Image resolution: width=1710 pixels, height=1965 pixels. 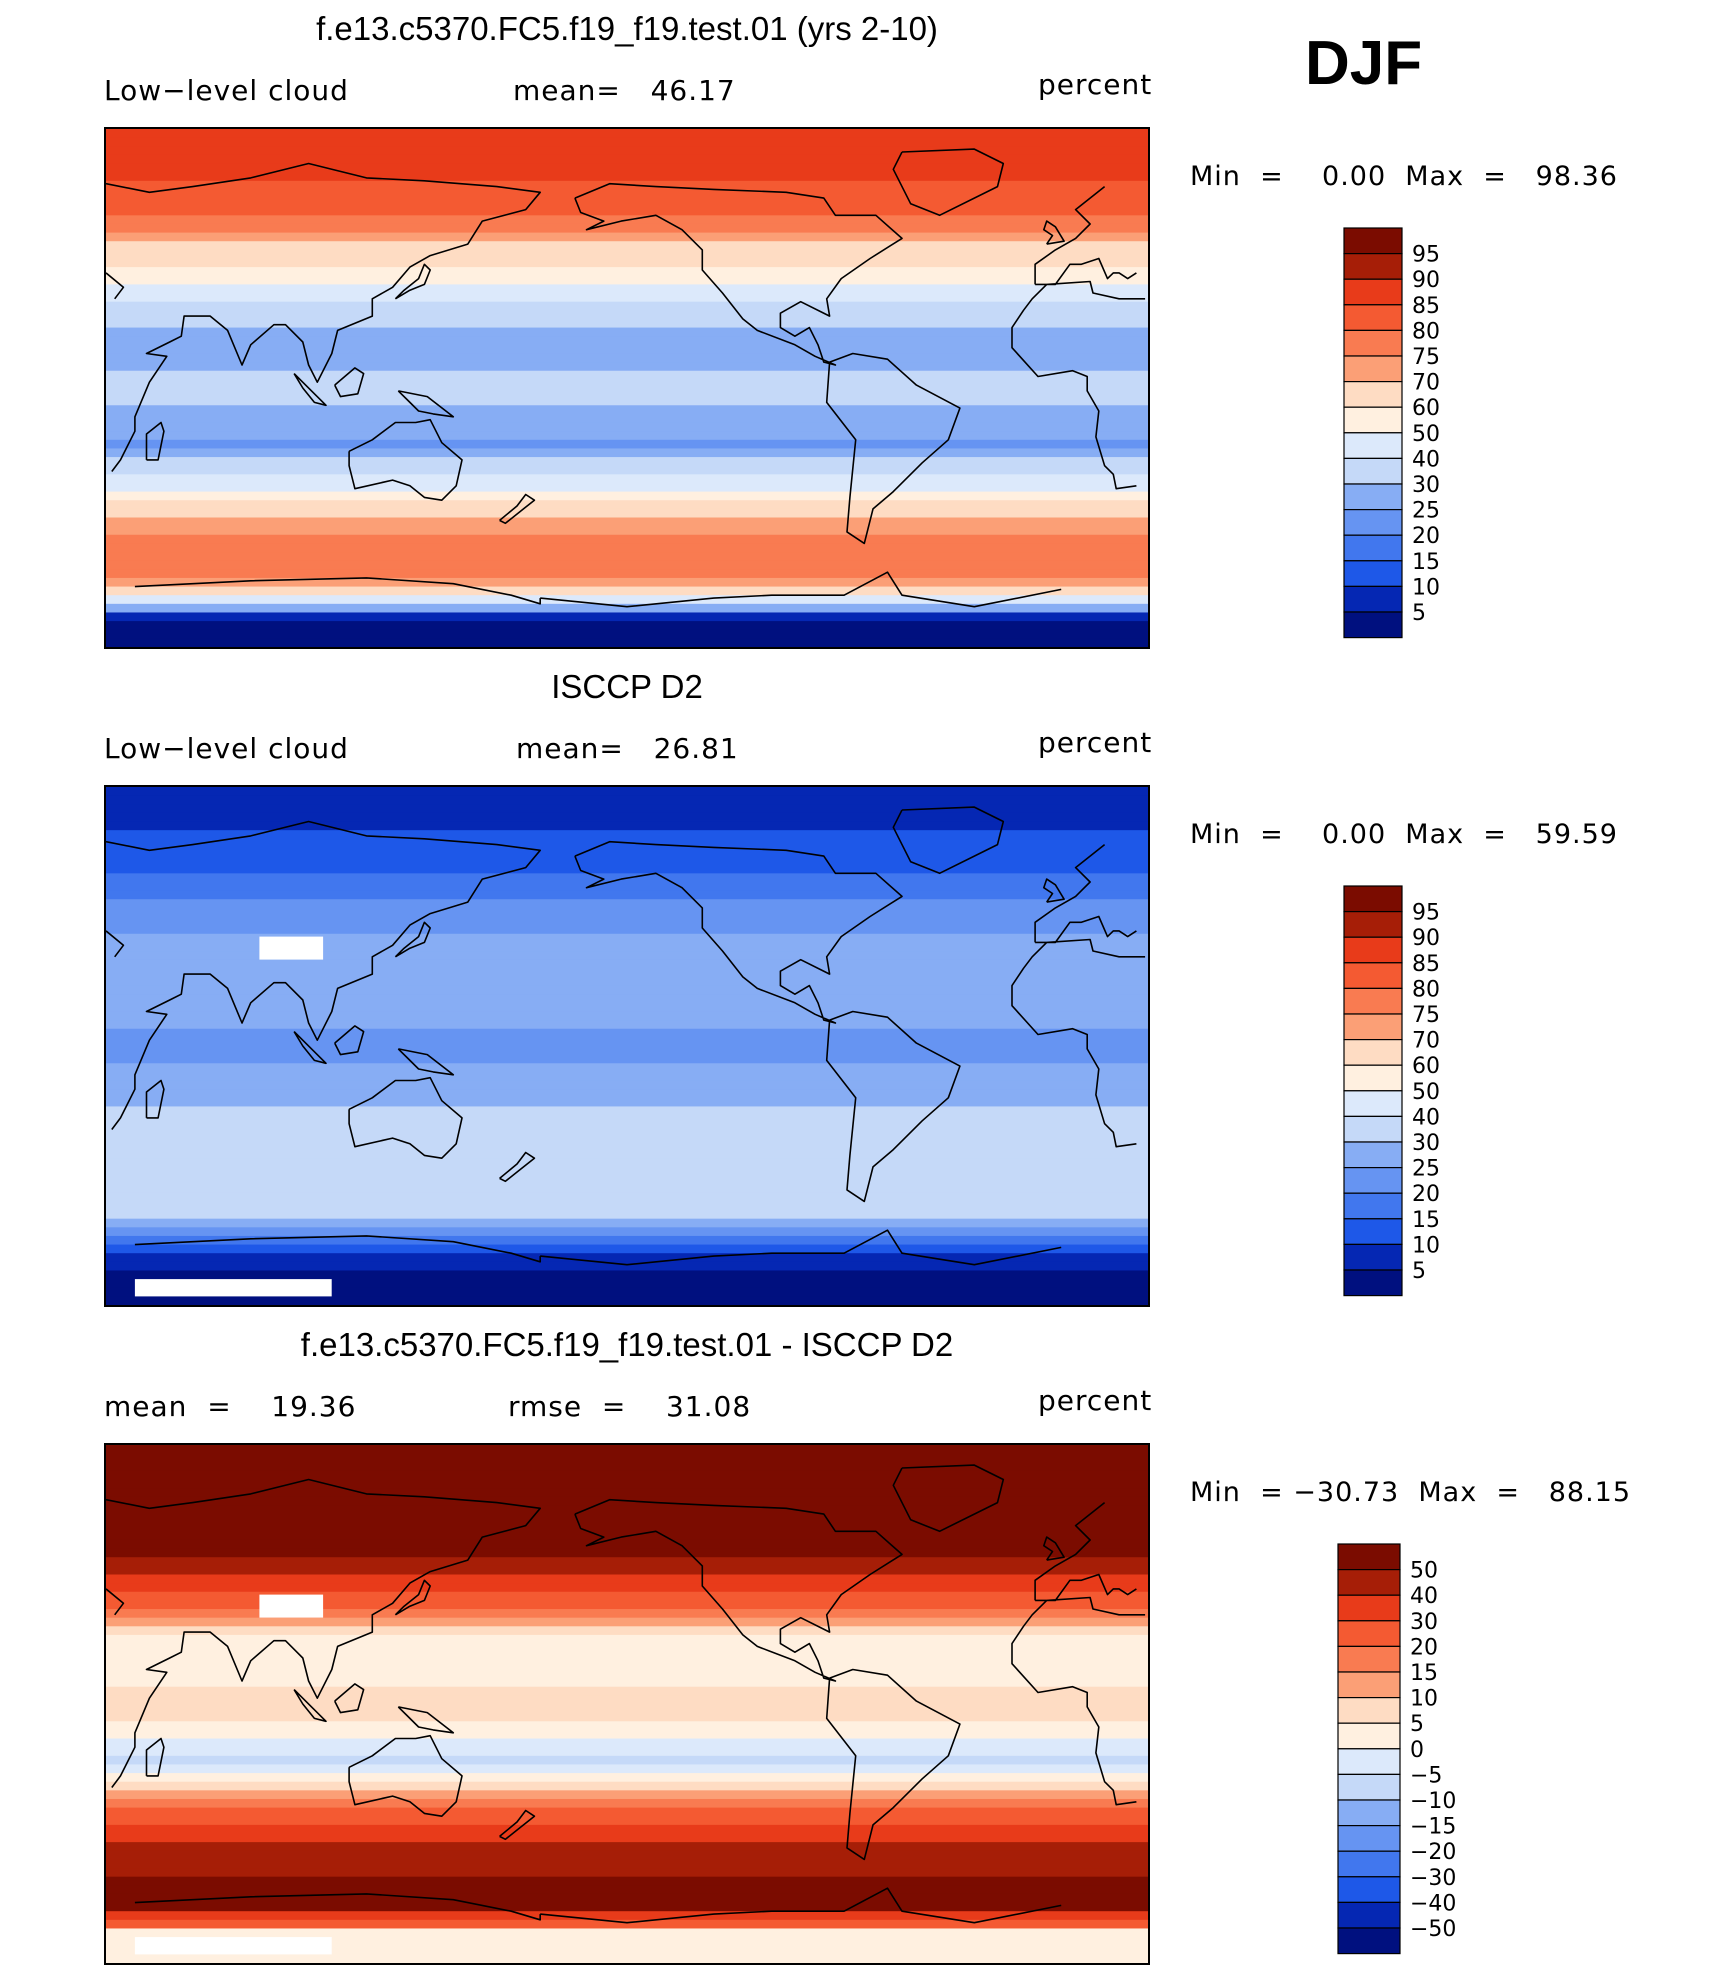 What do you see at coordinates (1424, 1647) in the screenshot?
I see `colorbar-tick-label: 20` at bounding box center [1424, 1647].